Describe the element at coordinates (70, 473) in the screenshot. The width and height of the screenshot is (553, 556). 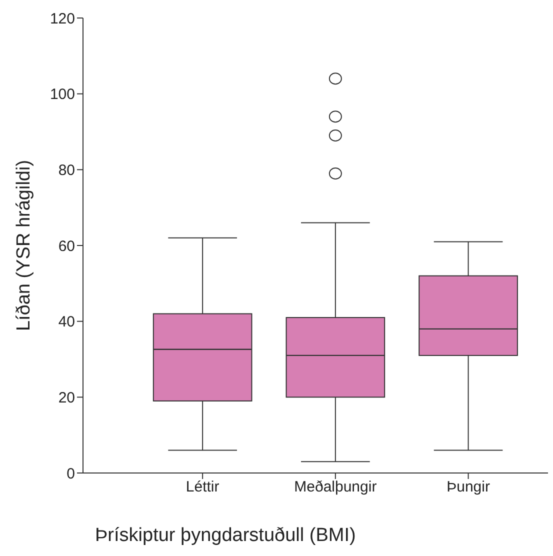
I see `y-tick-label: 0` at that location.